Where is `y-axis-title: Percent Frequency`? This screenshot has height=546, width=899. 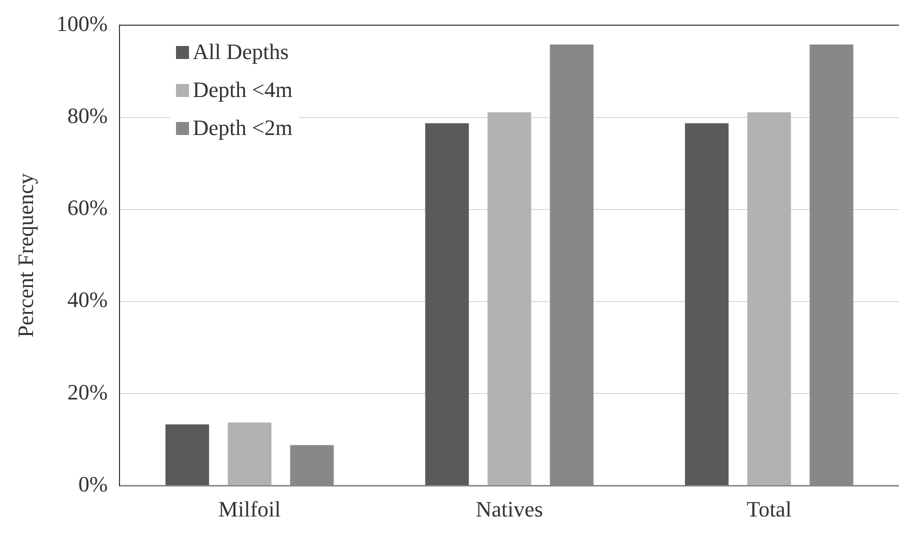
y-axis-title: Percent Frequency is located at coordinates (25, 255).